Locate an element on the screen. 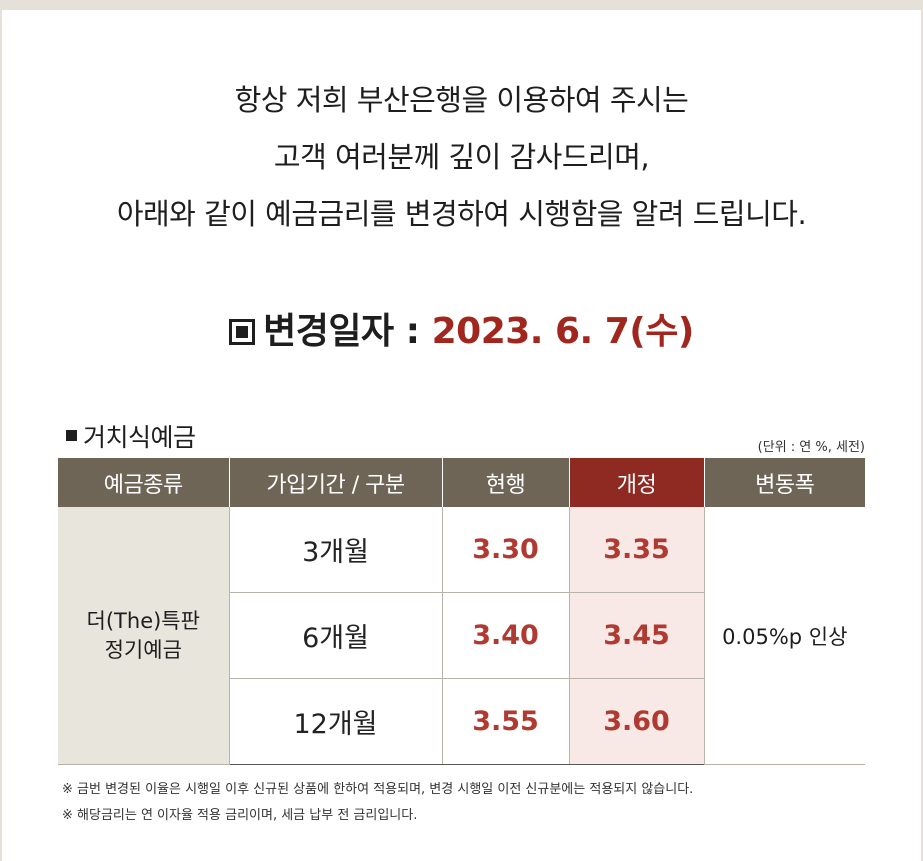 Image resolution: width=923 pixels, height=861 pixels. header-period: 가입기간 / 구분 is located at coordinates (336, 482).